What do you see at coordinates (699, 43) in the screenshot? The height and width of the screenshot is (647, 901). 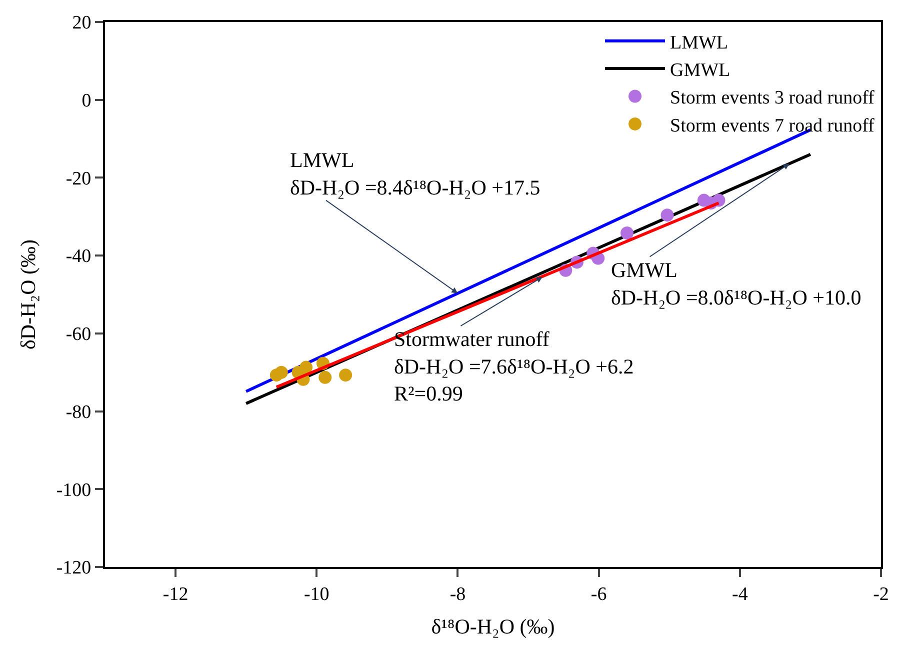 I see `legend-label: LMWL` at bounding box center [699, 43].